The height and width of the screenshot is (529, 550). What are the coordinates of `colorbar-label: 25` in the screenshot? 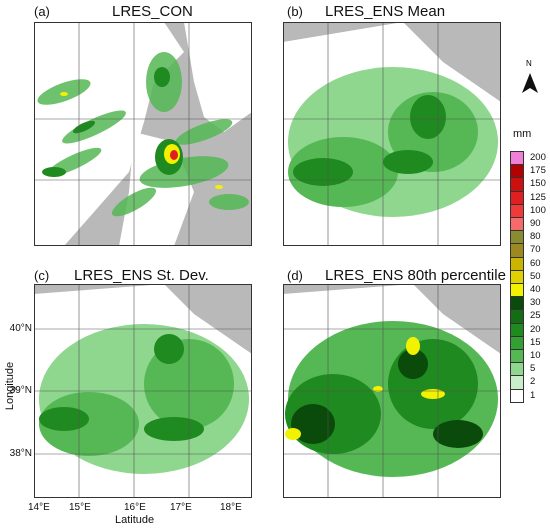 It's located at (535, 316).